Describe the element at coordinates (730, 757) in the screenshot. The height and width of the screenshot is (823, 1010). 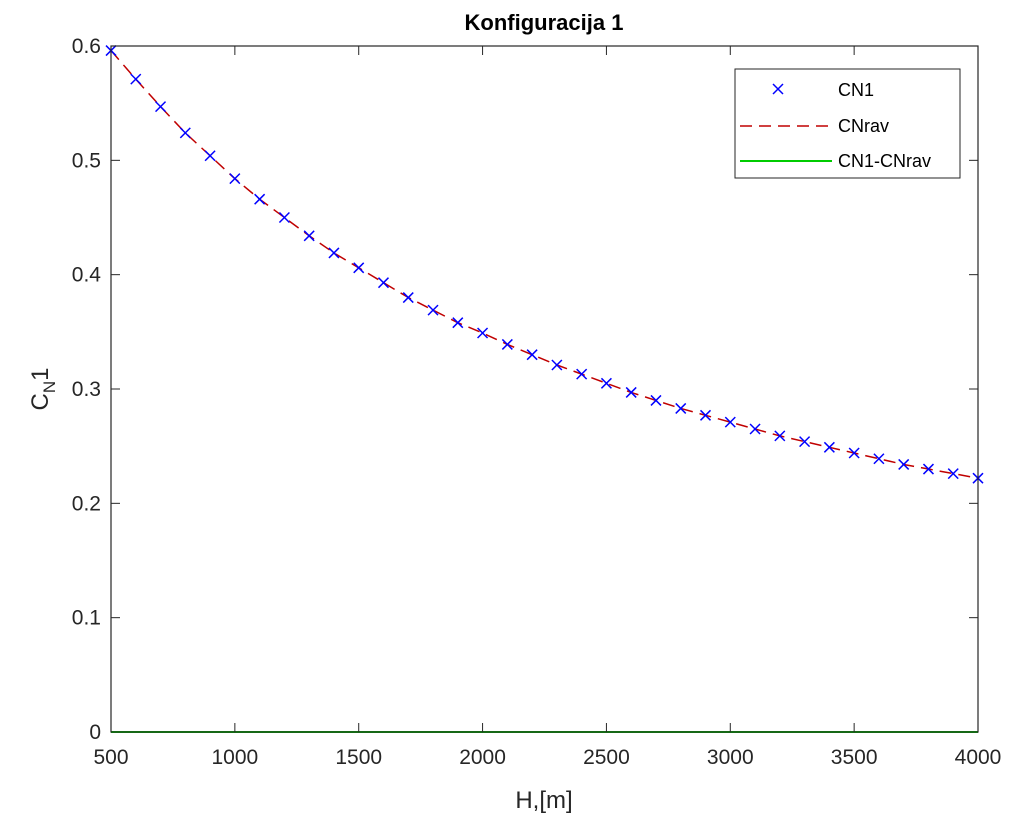
I see `x-tick-label: 3000` at that location.